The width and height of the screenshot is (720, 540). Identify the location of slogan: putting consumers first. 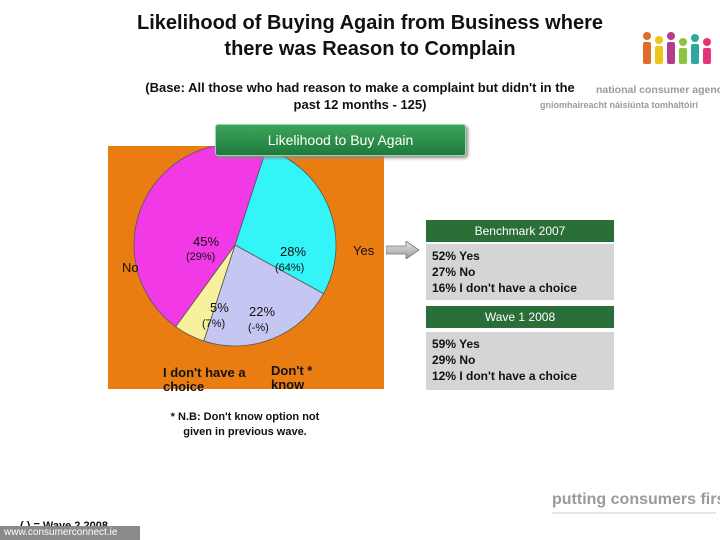
(636, 499).